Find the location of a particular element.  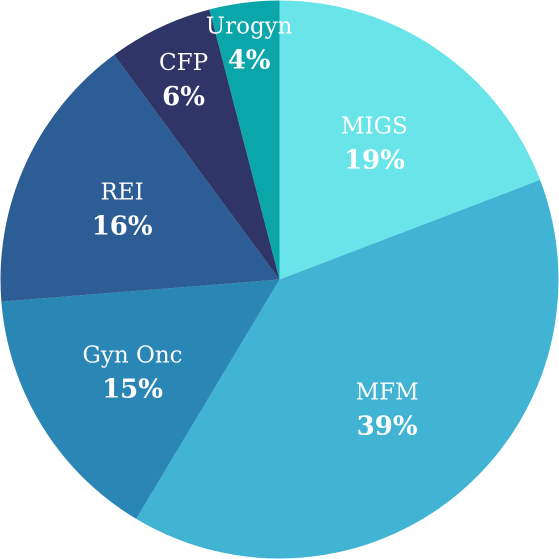

slice-label-name: MIGS is located at coordinates (374, 127).